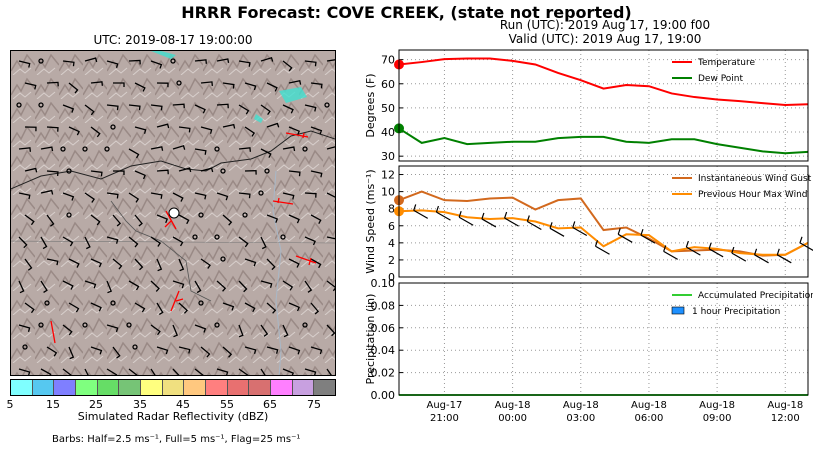  Describe the element at coordinates (512, 418) in the screenshot. I see `xtick-label-time: 00:00` at that location.